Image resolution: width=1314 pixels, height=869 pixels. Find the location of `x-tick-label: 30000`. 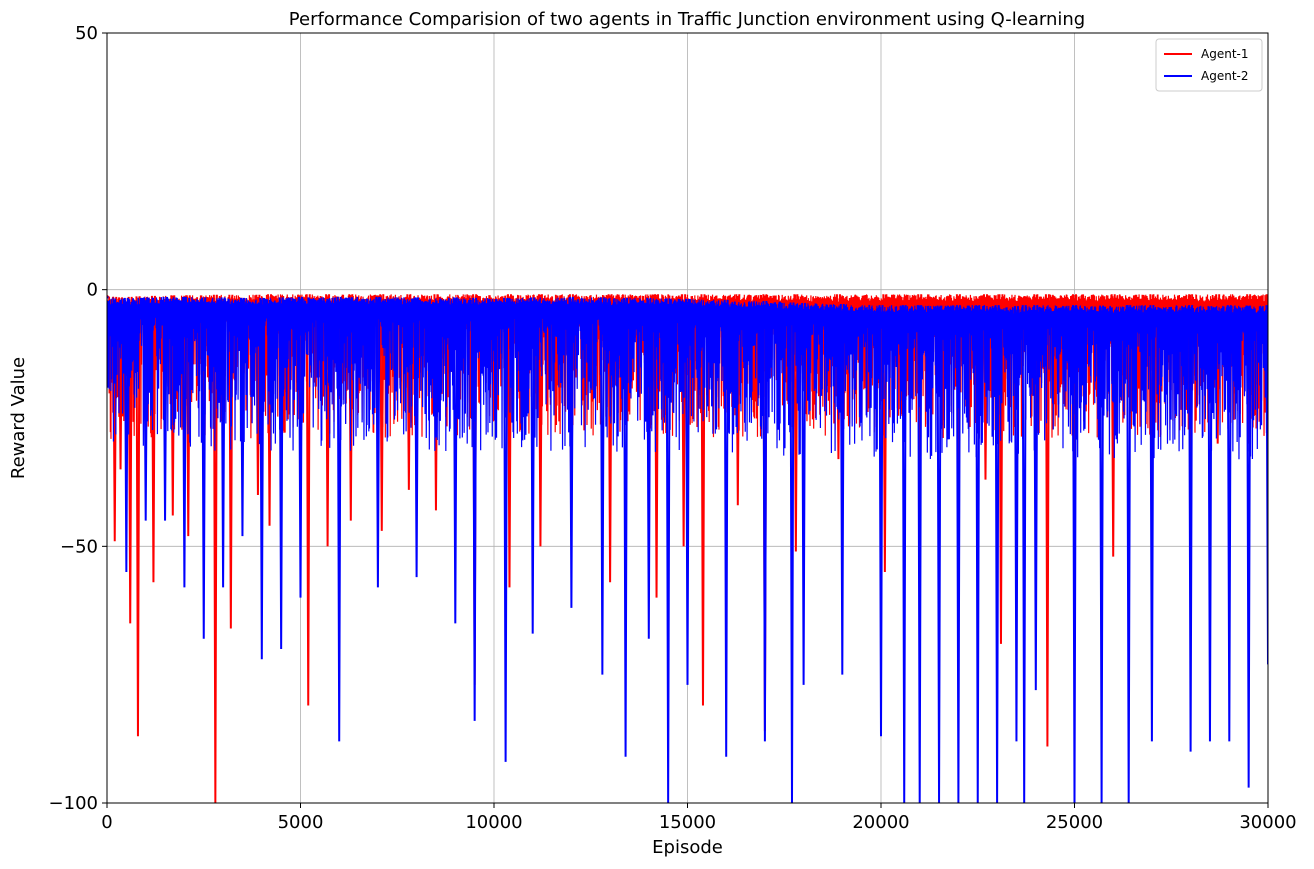

x-tick-label: 30000 is located at coordinates (1267, 822).